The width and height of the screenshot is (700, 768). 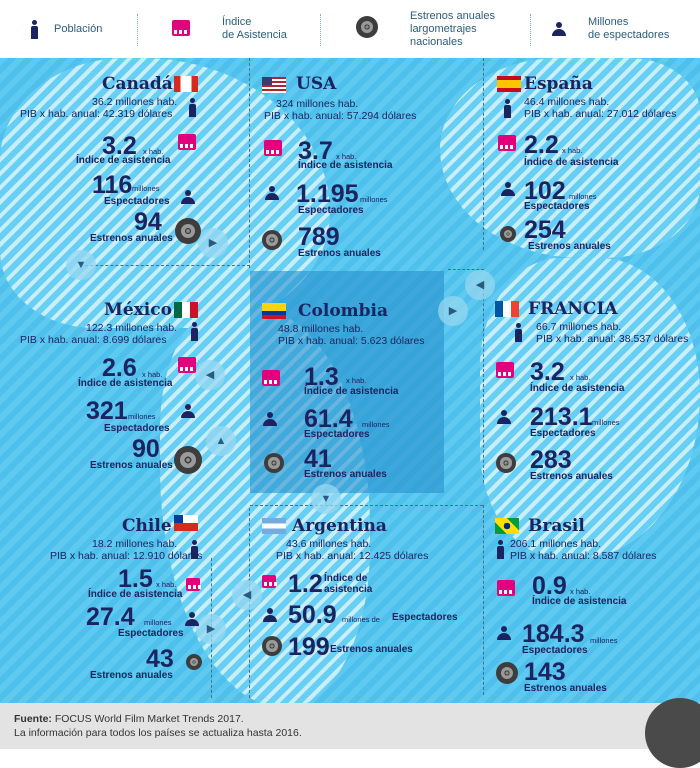 I want to click on spectators-unit: millones de, so click(x=361, y=619).